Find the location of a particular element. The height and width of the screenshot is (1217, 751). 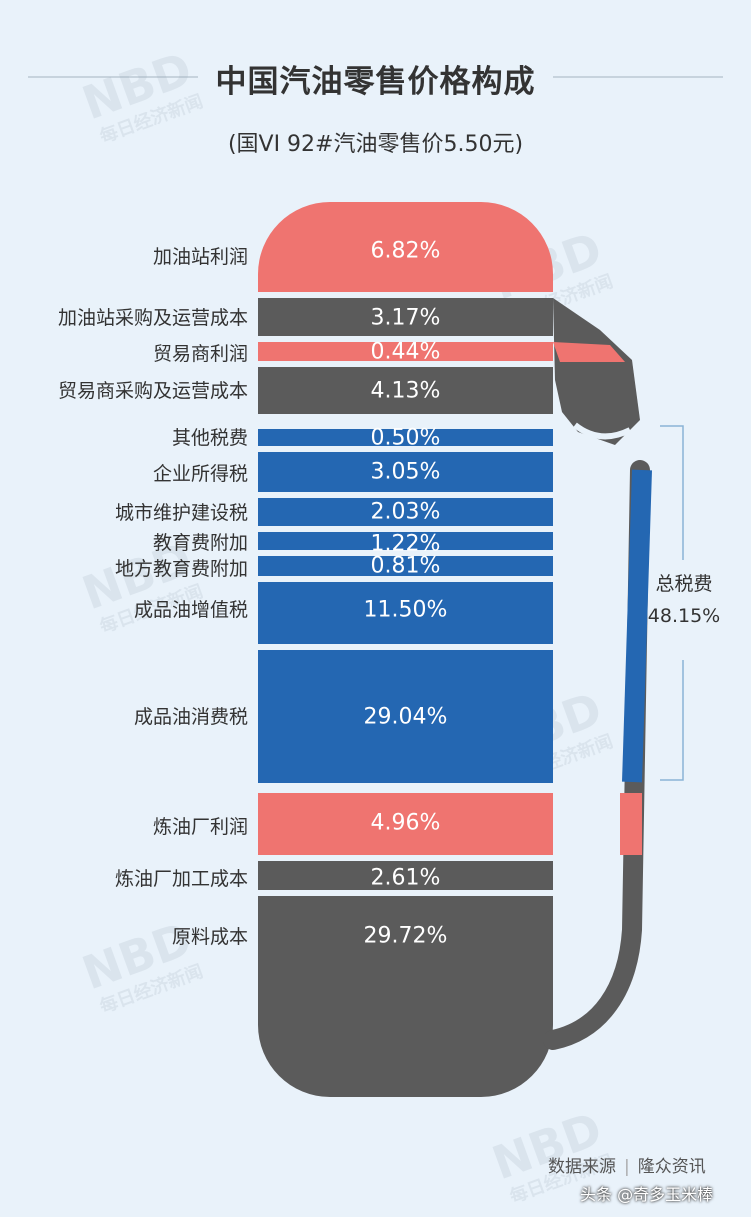

category-label-11: 成品油消费税 is located at coordinates (191, 717).